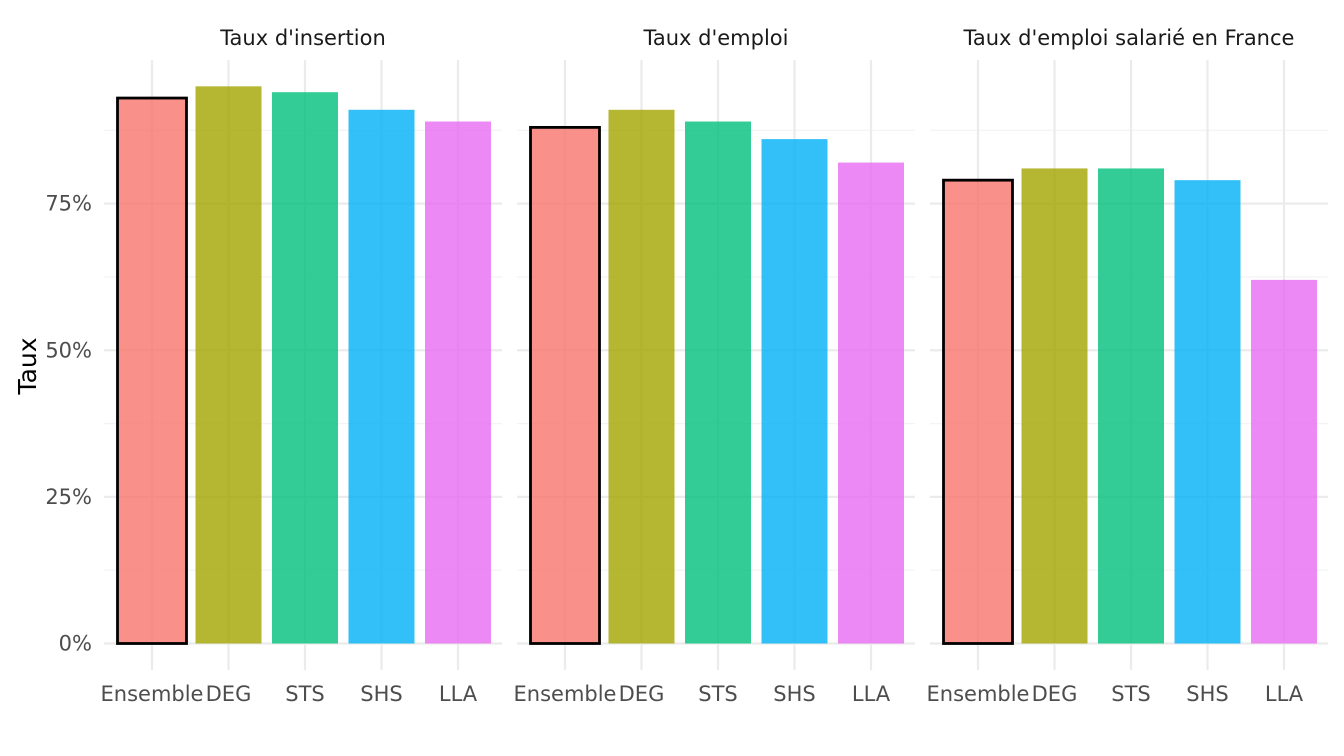 The width and height of the screenshot is (1344, 756). Describe the element at coordinates (68, 497) in the screenshot. I see `y-tick-label: 25%` at that location.